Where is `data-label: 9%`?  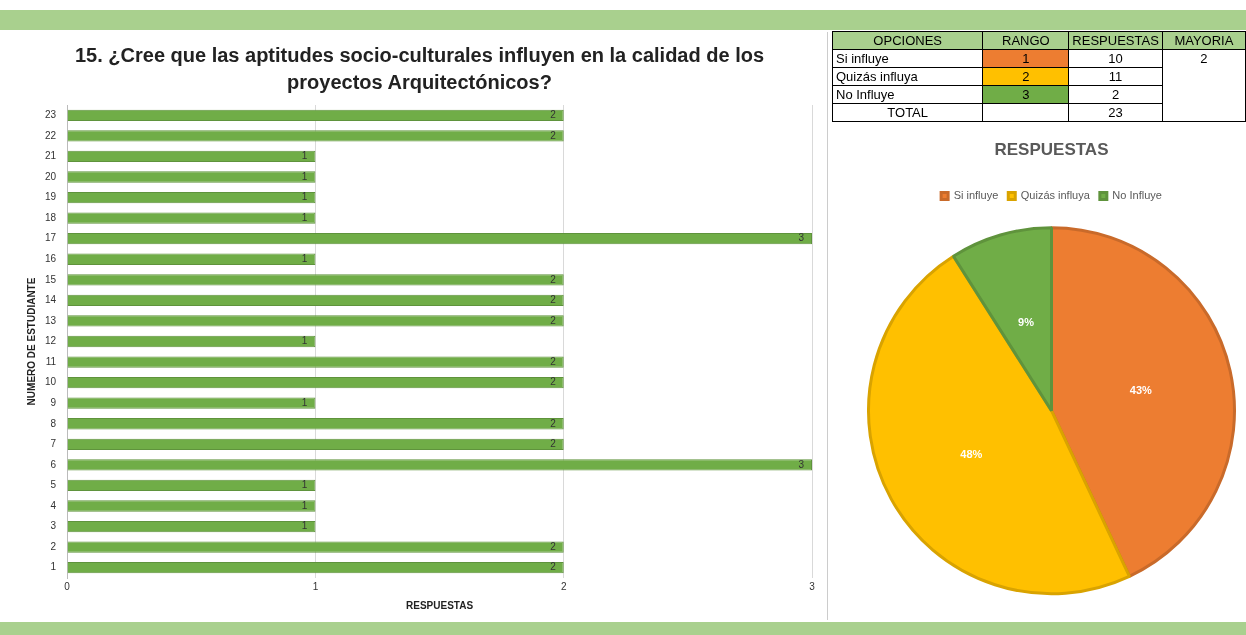 data-label: 9% is located at coordinates (1026, 321).